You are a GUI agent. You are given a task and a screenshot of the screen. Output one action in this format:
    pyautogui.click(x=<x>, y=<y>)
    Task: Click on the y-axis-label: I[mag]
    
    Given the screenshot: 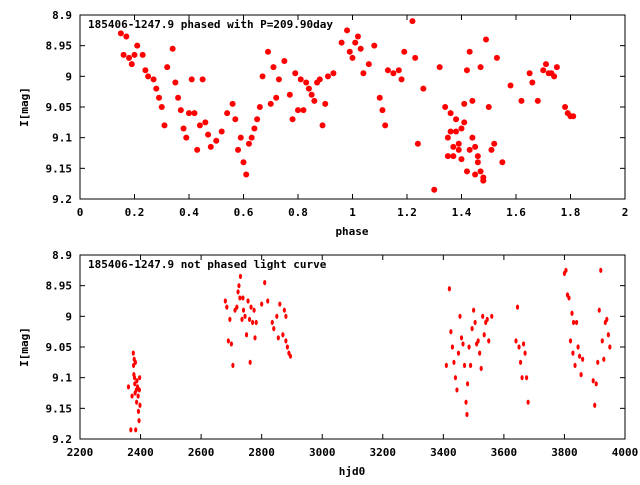 What is the action you would take?
    pyautogui.click(x=24, y=347)
    